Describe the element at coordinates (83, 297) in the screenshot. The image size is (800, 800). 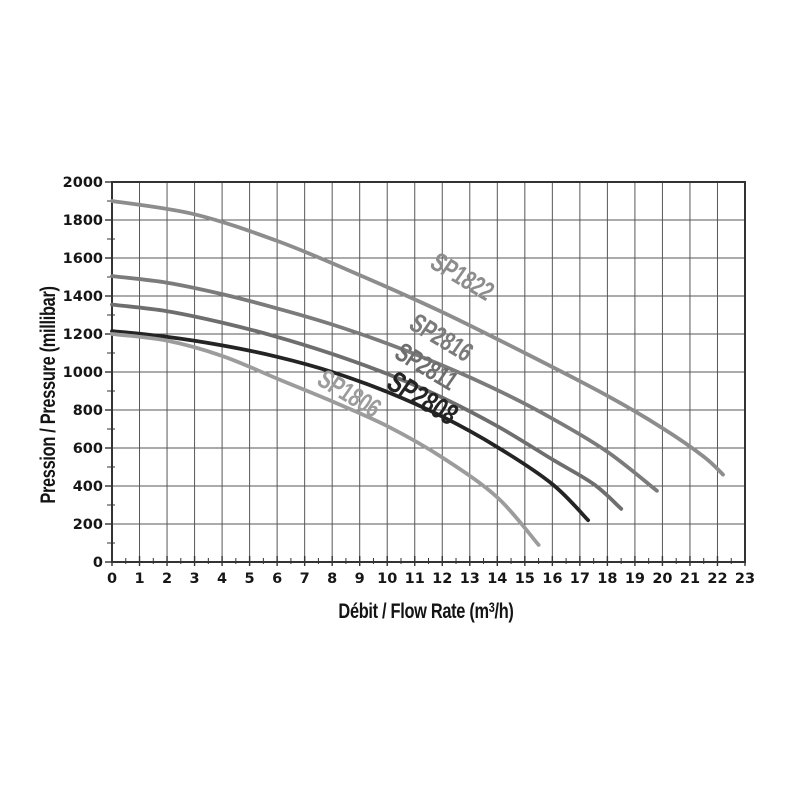
I see `y-tick-label: 1400` at that location.